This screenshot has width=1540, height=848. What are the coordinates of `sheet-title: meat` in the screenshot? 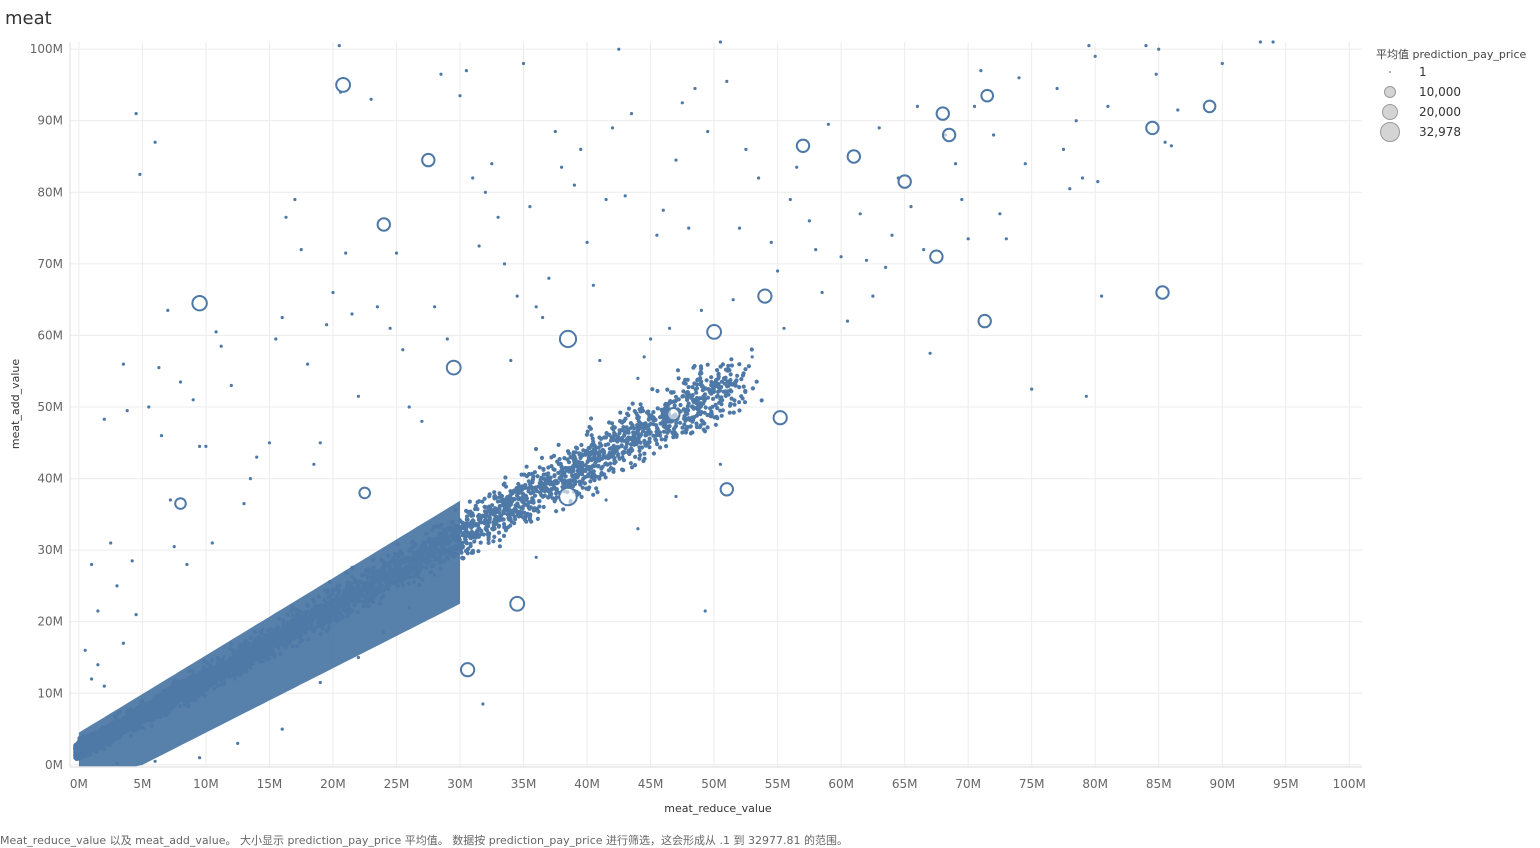 It's located at (28, 18).